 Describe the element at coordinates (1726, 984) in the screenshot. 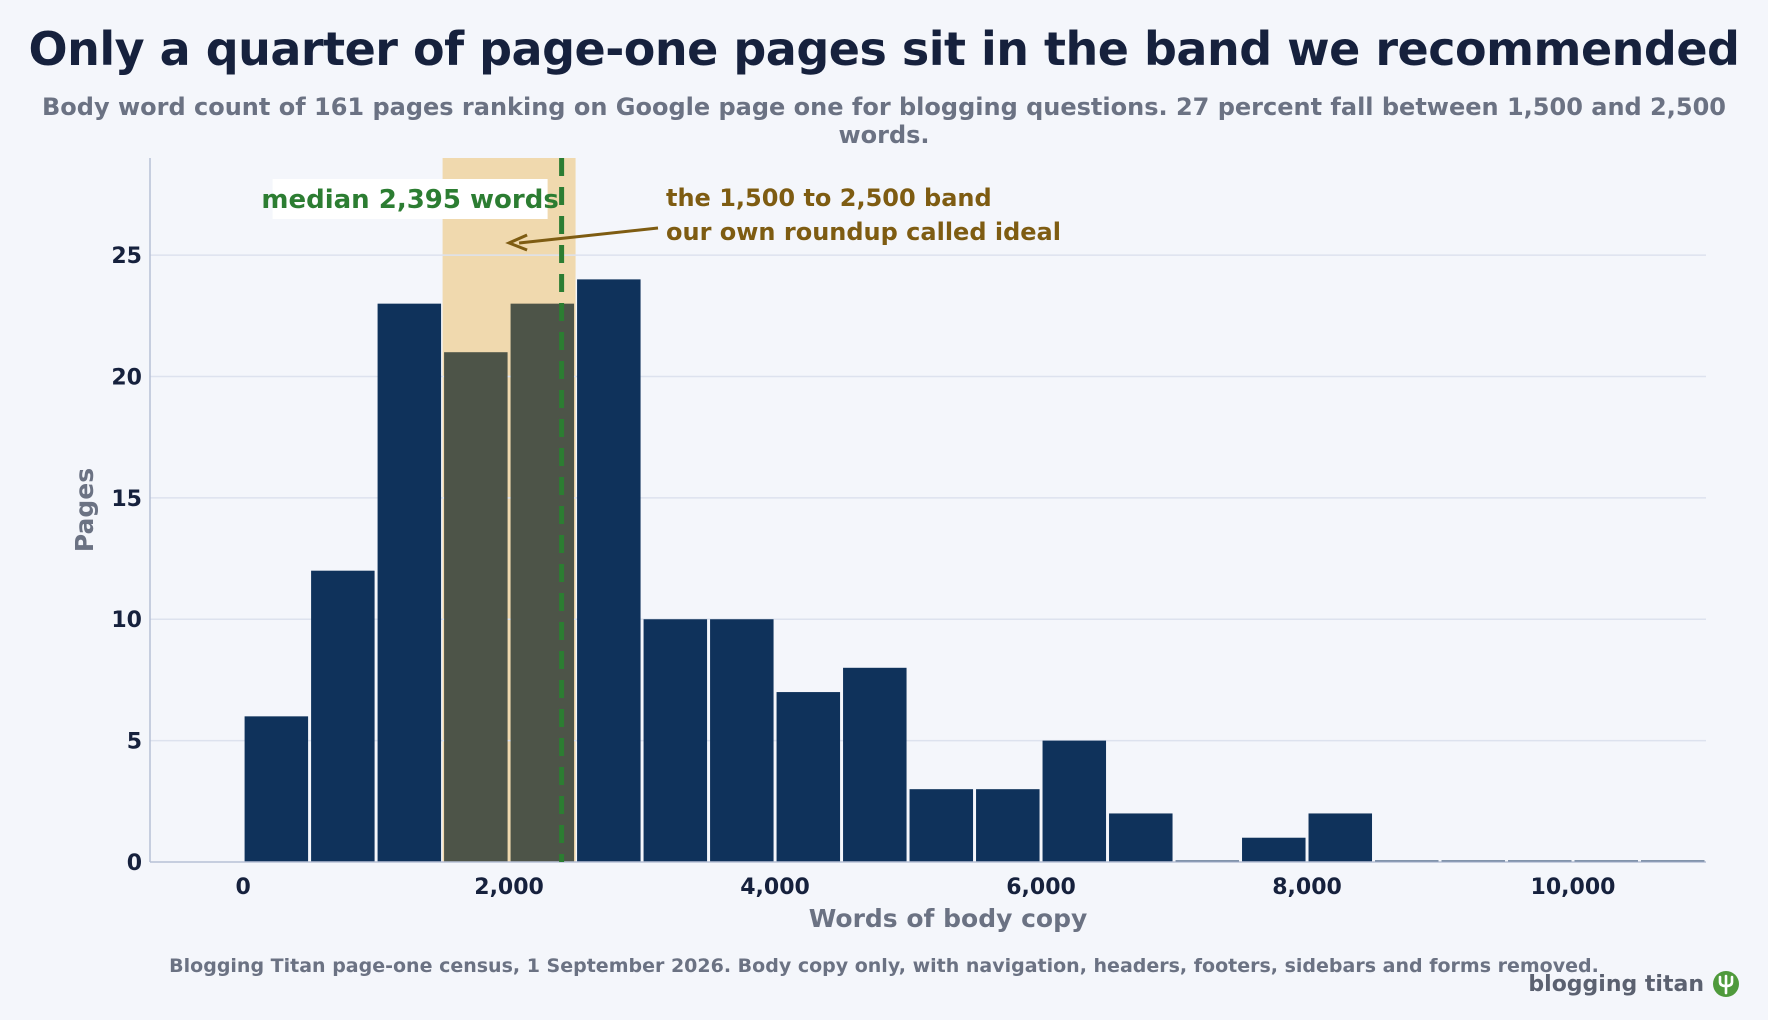

I see `trident-logo-icon` at that location.